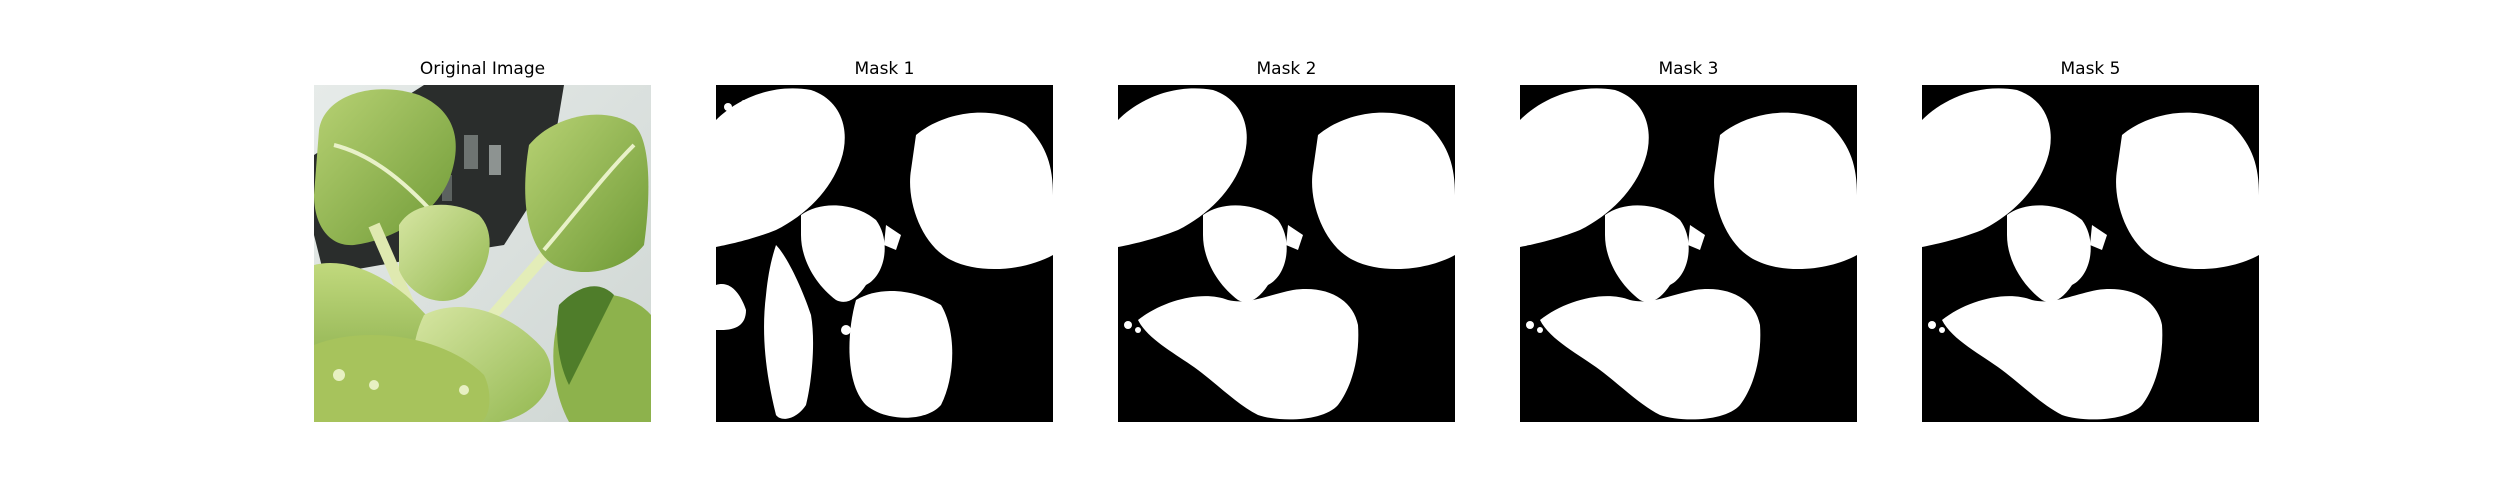 The width and height of the screenshot is (2500, 500). I want to click on panel-mask-1: Mask 1, so click(884, 220).